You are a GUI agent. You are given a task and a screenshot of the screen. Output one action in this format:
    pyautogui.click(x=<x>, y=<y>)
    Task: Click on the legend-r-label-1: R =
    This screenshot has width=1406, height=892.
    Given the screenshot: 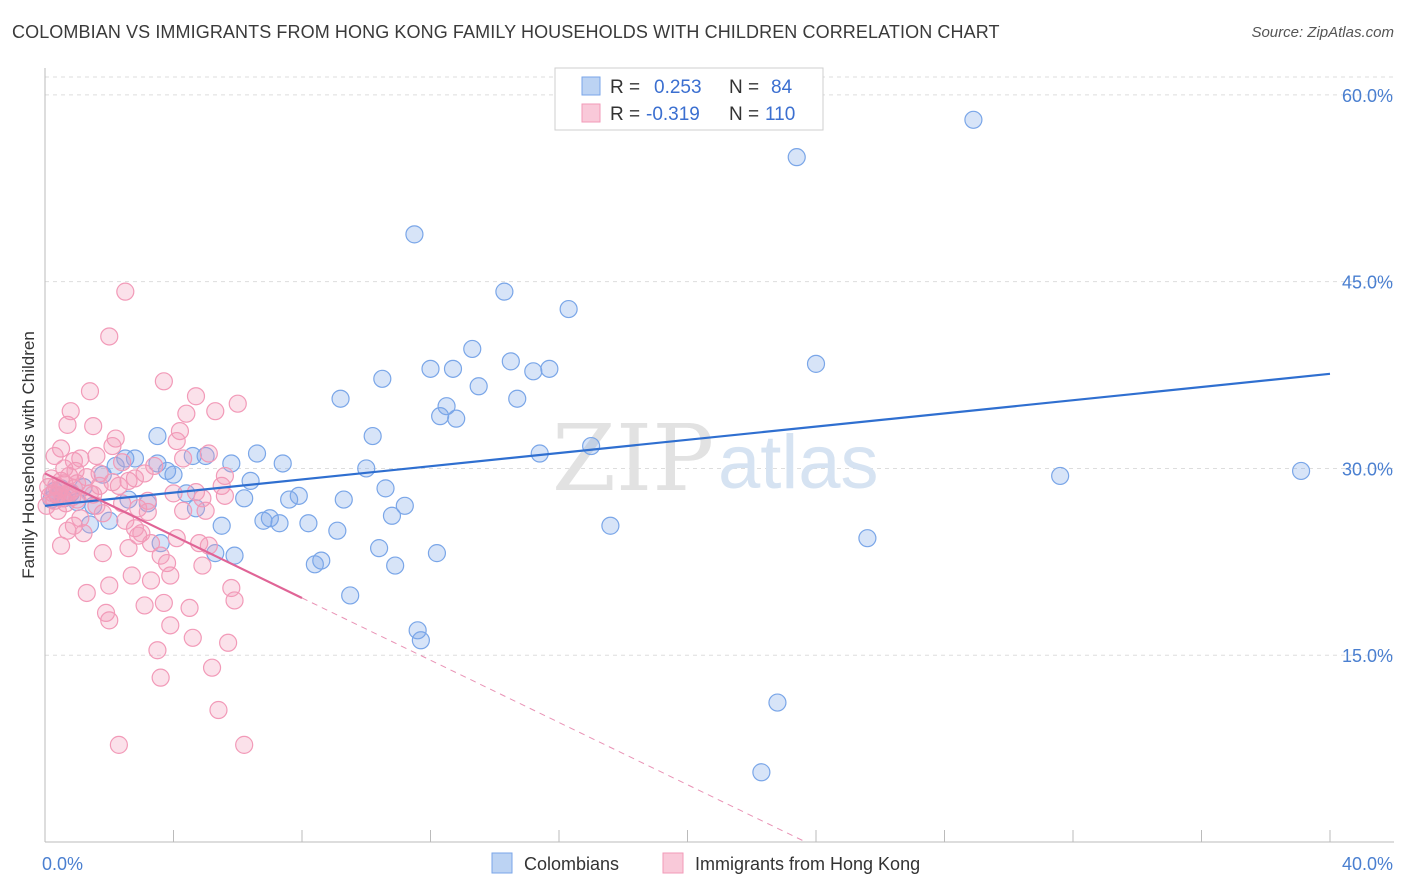 What is the action you would take?
    pyautogui.click(x=625, y=114)
    